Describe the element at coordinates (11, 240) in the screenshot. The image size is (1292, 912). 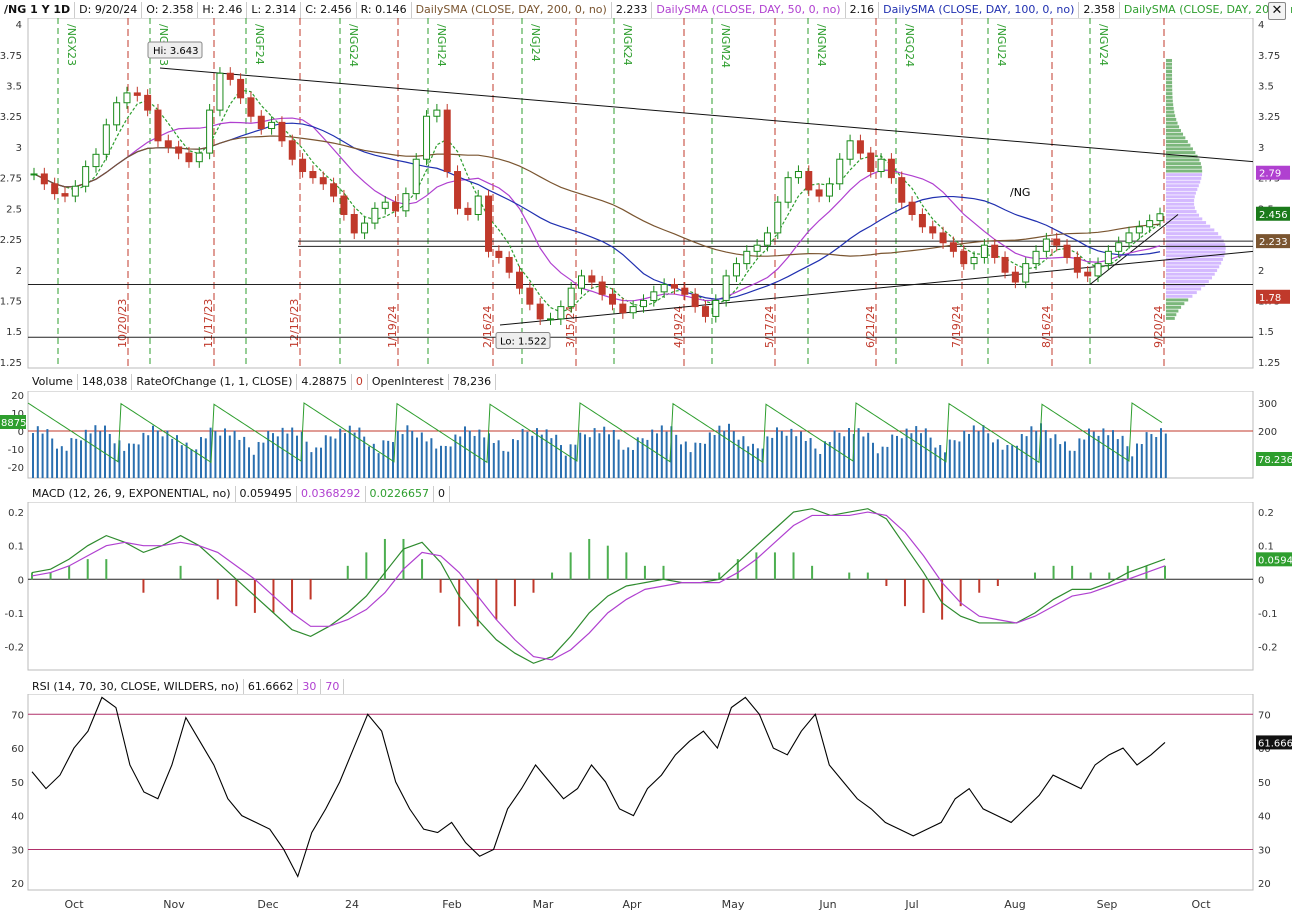
I see `price-ytick-left: 2.25` at that location.